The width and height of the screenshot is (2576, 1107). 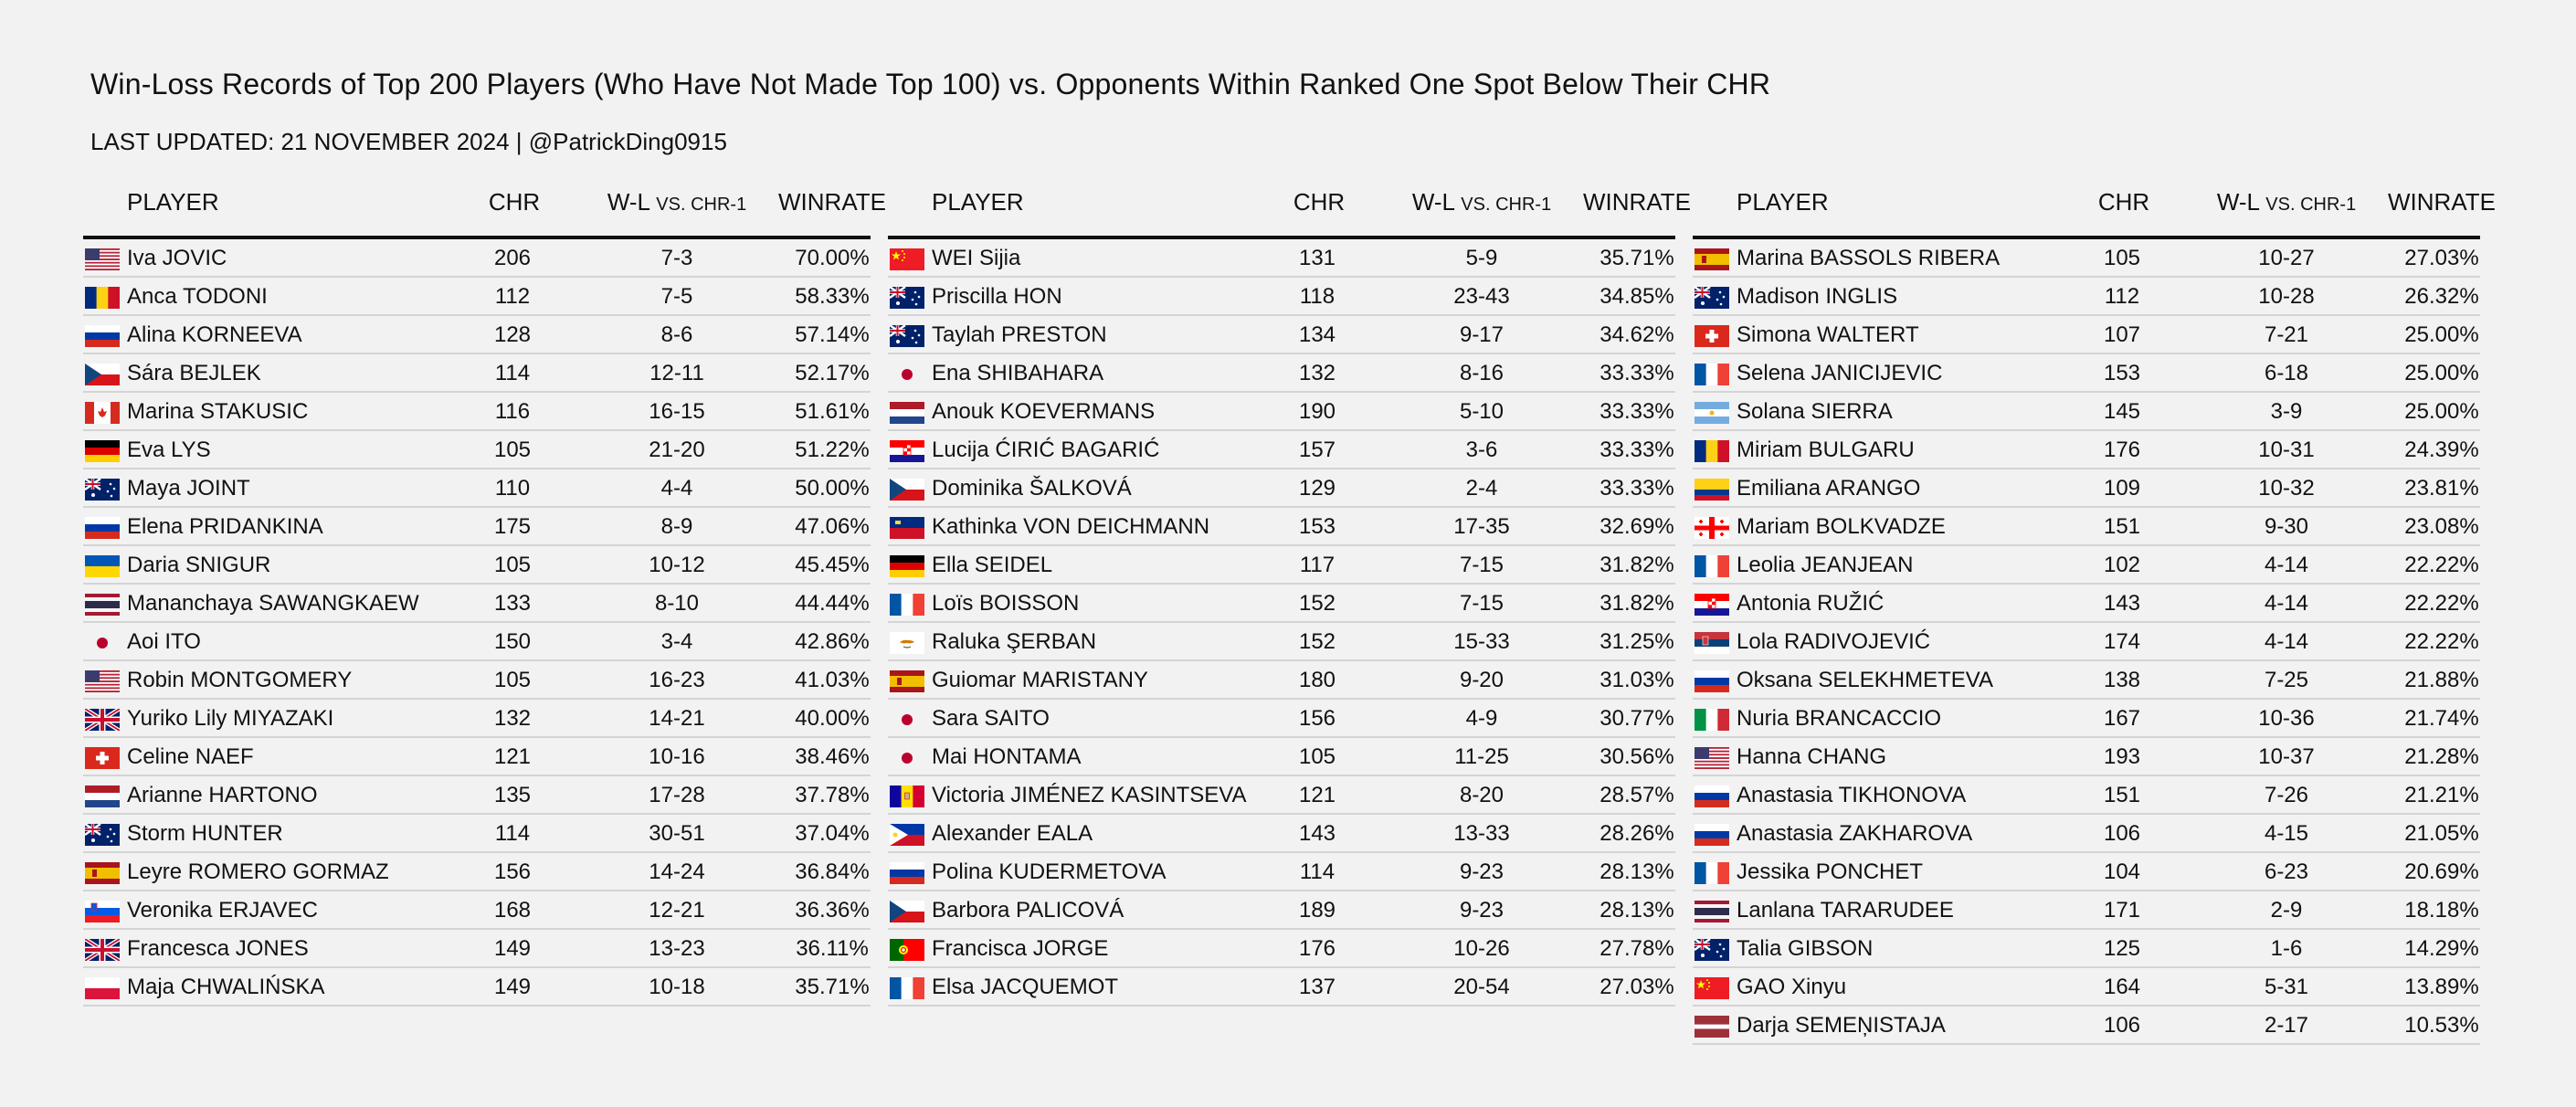 I want to click on table-row: Priscilla HON 118 23-43 34.85%, so click(x=1281, y=297).